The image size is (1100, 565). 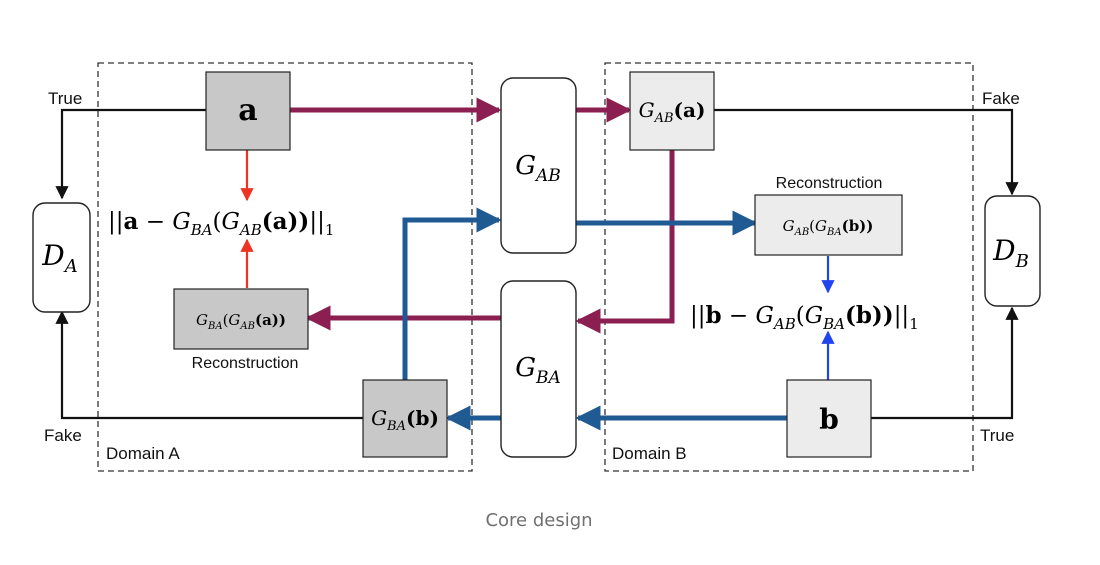 I want to click on node-recon-b-label: GAB(GBA(b)), so click(x=828, y=227).